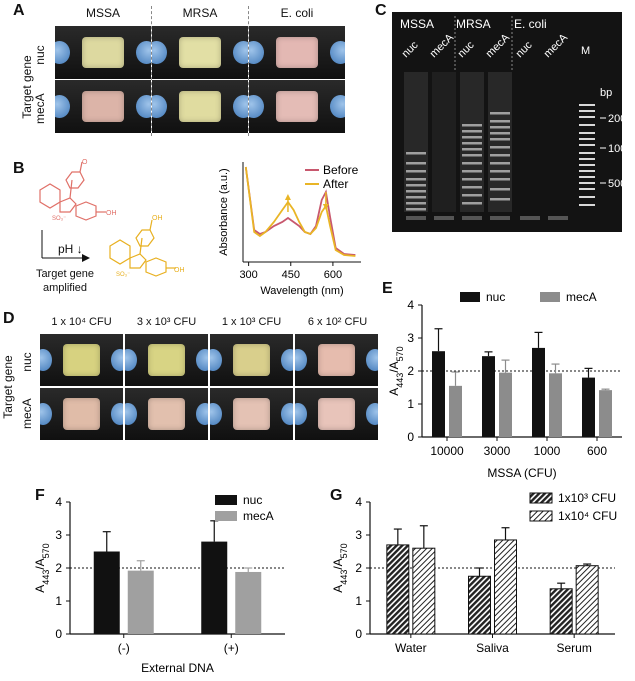 The width and height of the screenshot is (635, 681). What do you see at coordinates (179, 270) in the screenshot?
I see `svg-text: OH` at bounding box center [179, 270].